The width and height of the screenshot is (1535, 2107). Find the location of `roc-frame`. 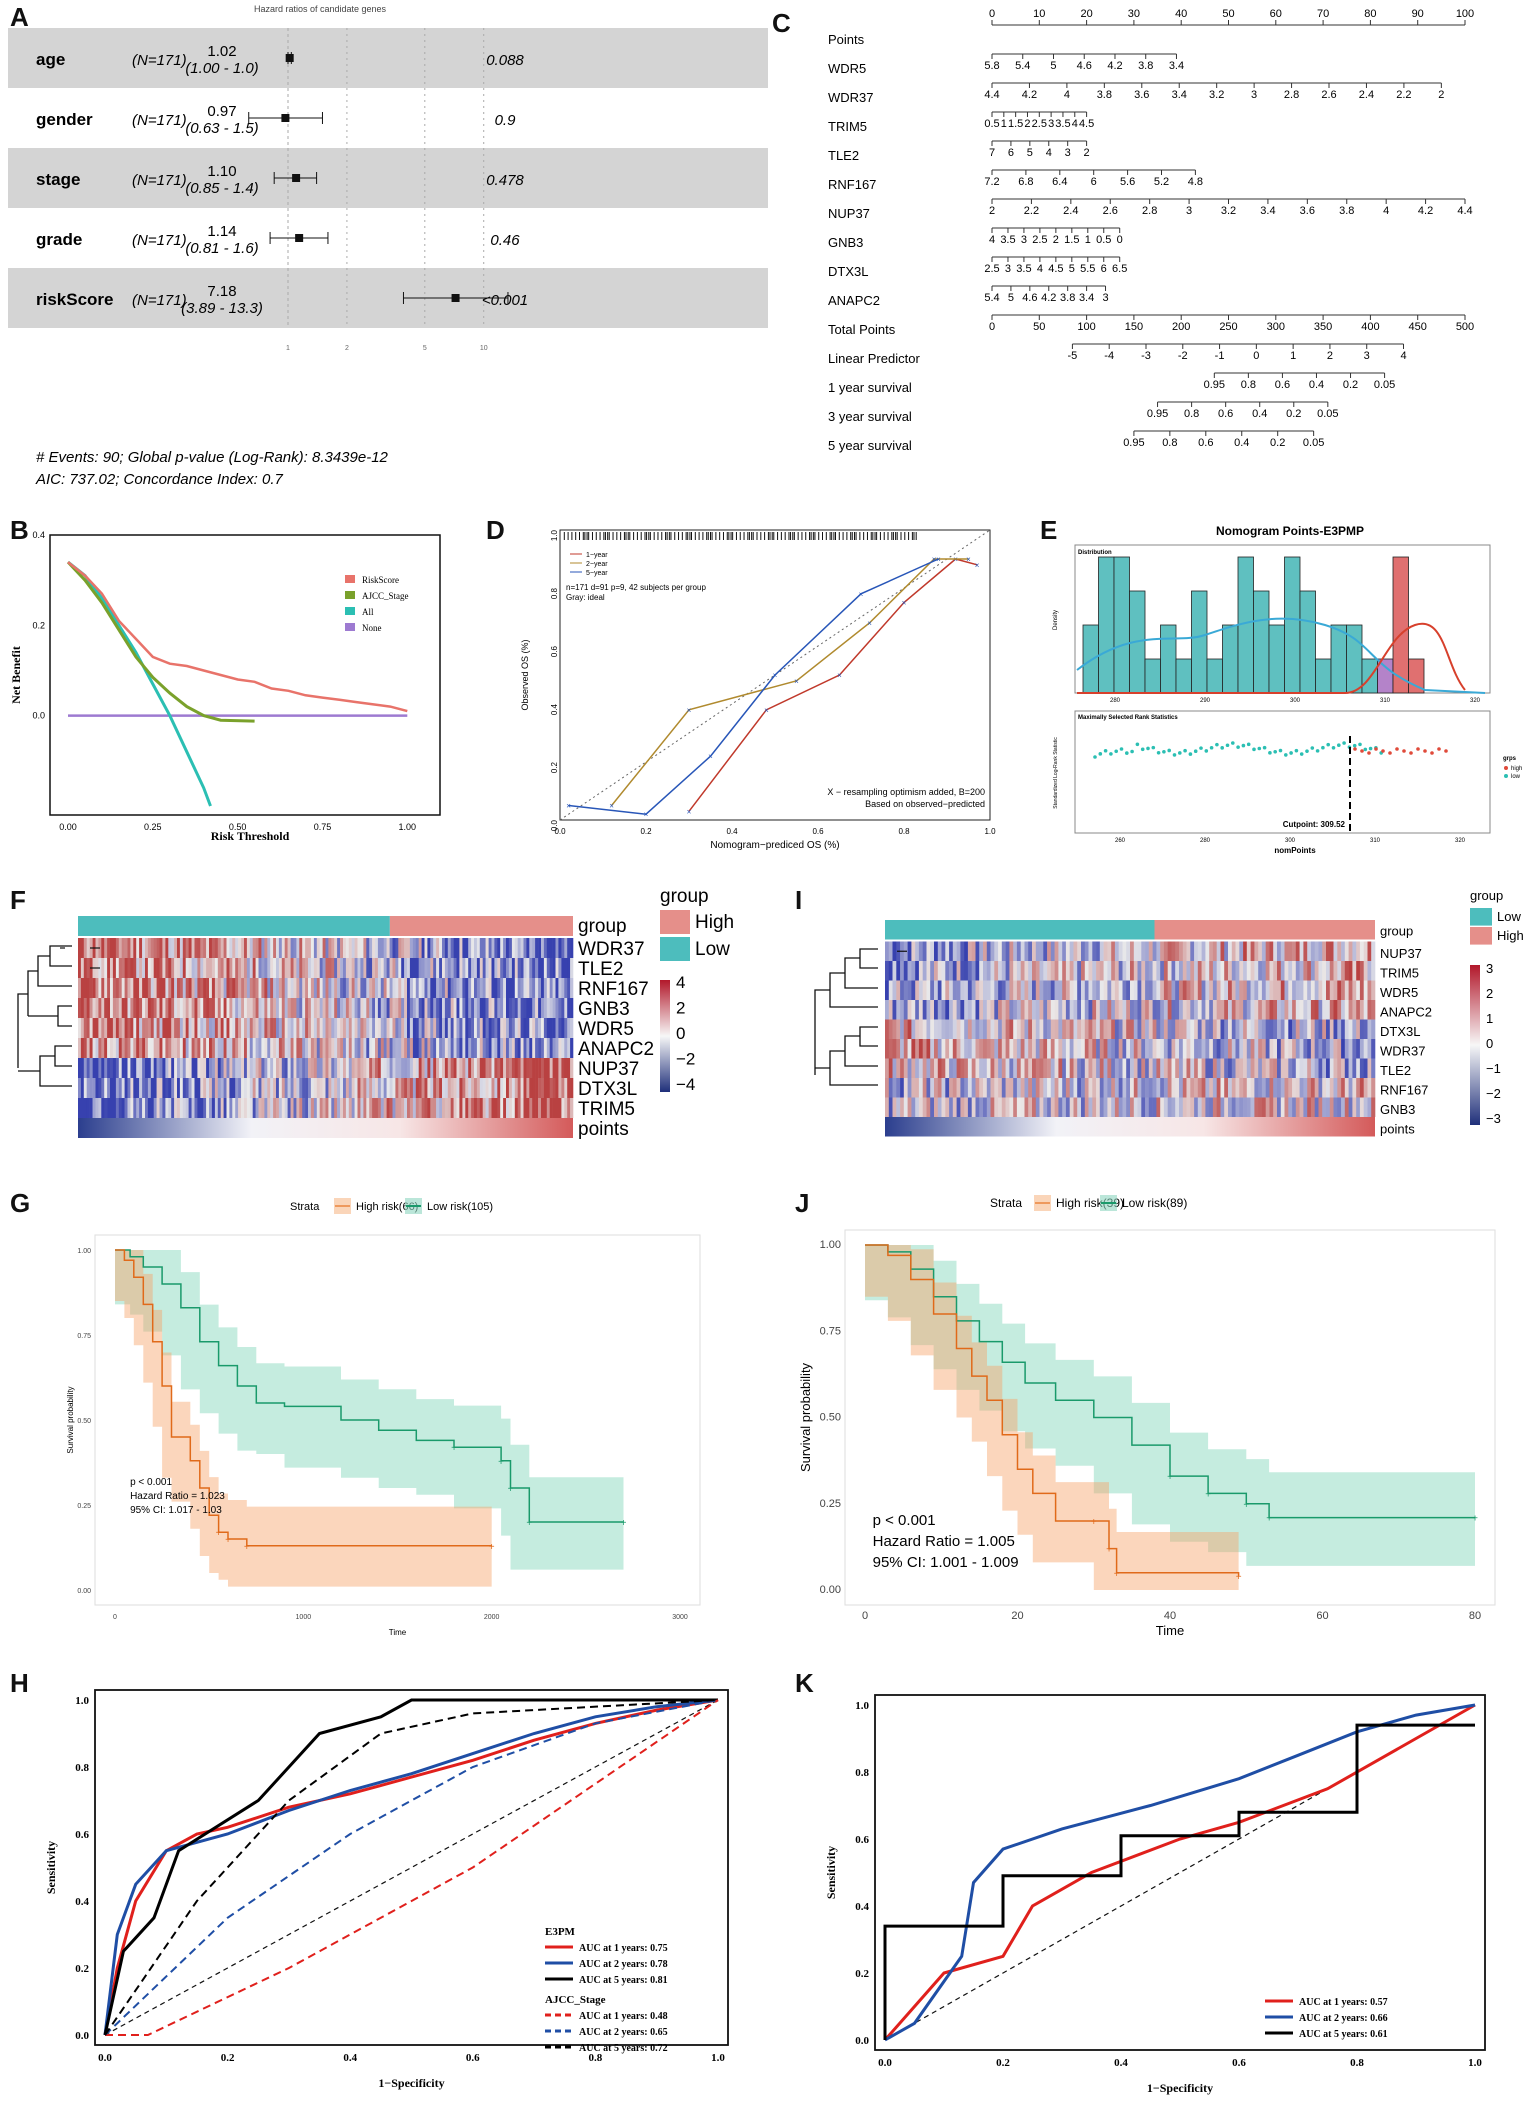

roc-frame is located at coordinates (1180, 1872).